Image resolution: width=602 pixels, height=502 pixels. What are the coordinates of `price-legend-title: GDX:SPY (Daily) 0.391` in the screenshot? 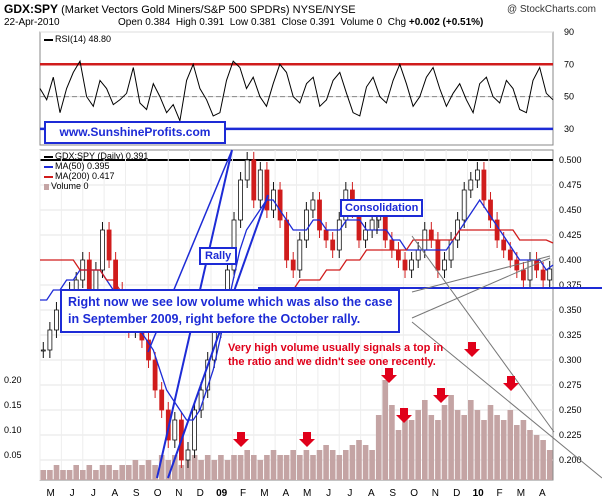 It's located at (96, 156).